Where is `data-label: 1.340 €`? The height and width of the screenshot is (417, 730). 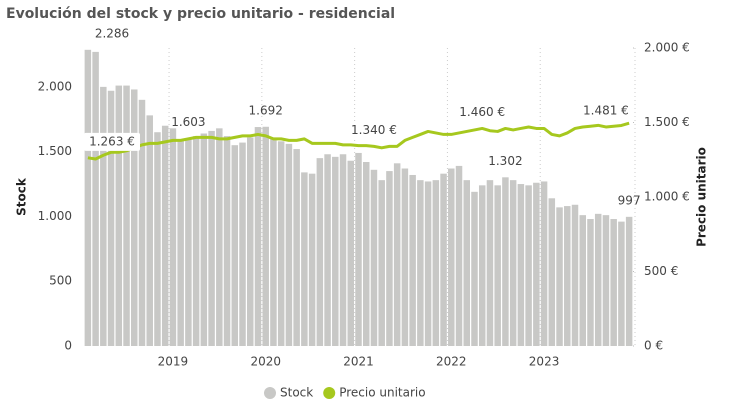 data-label: 1.340 € is located at coordinates (374, 130).